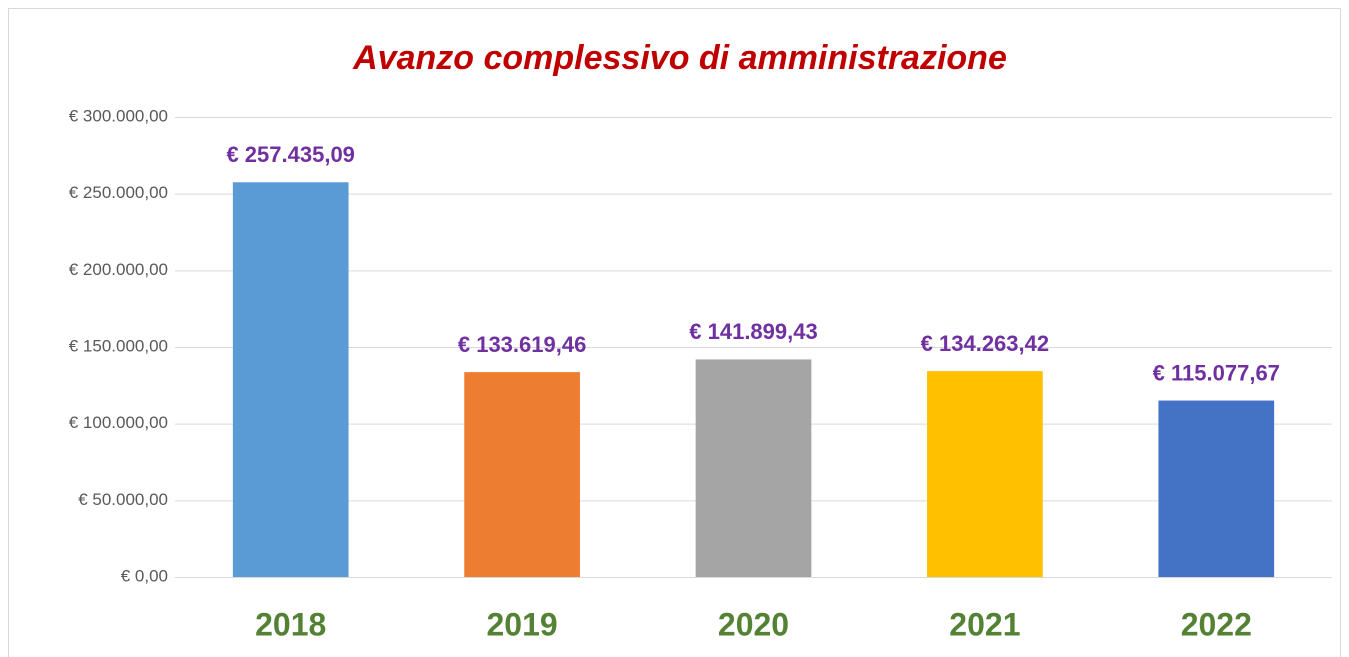 This screenshot has height=657, width=1349. What do you see at coordinates (290, 624) in the screenshot?
I see `x-tick-label: 2018` at bounding box center [290, 624].